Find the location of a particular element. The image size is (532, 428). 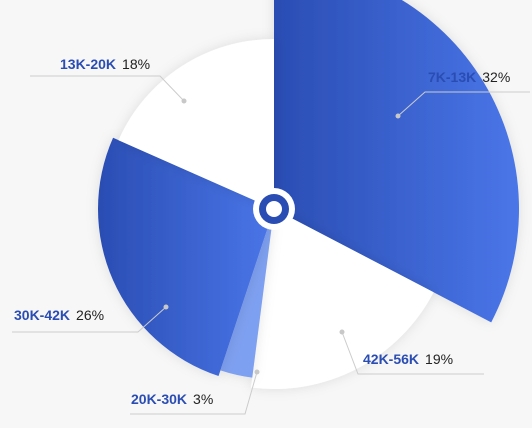

leader-dot-42K-56K is located at coordinates (342, 332).